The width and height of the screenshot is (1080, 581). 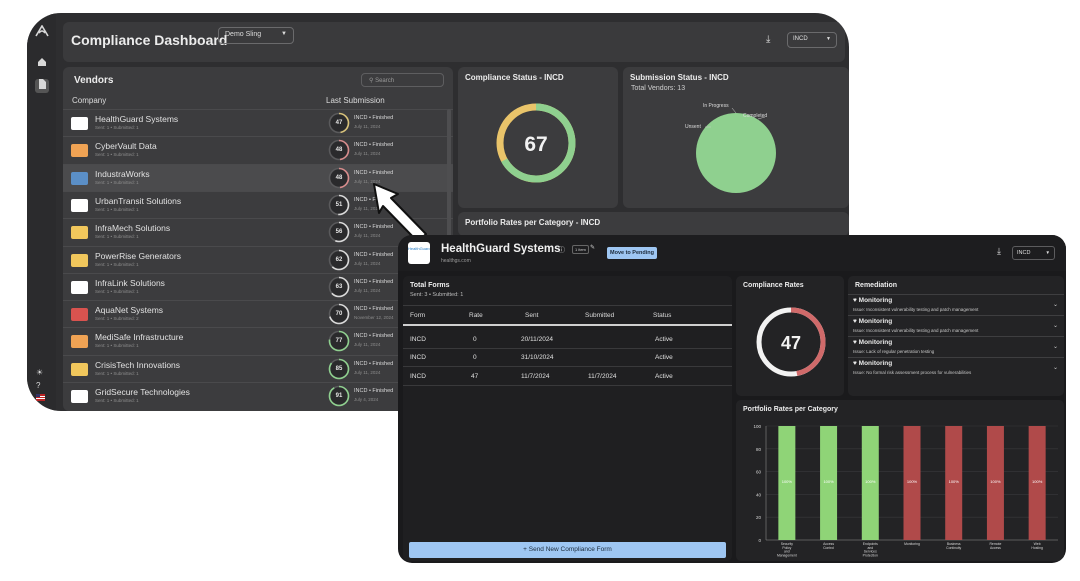 I want to click on column-header-form: Form, so click(x=418, y=315).